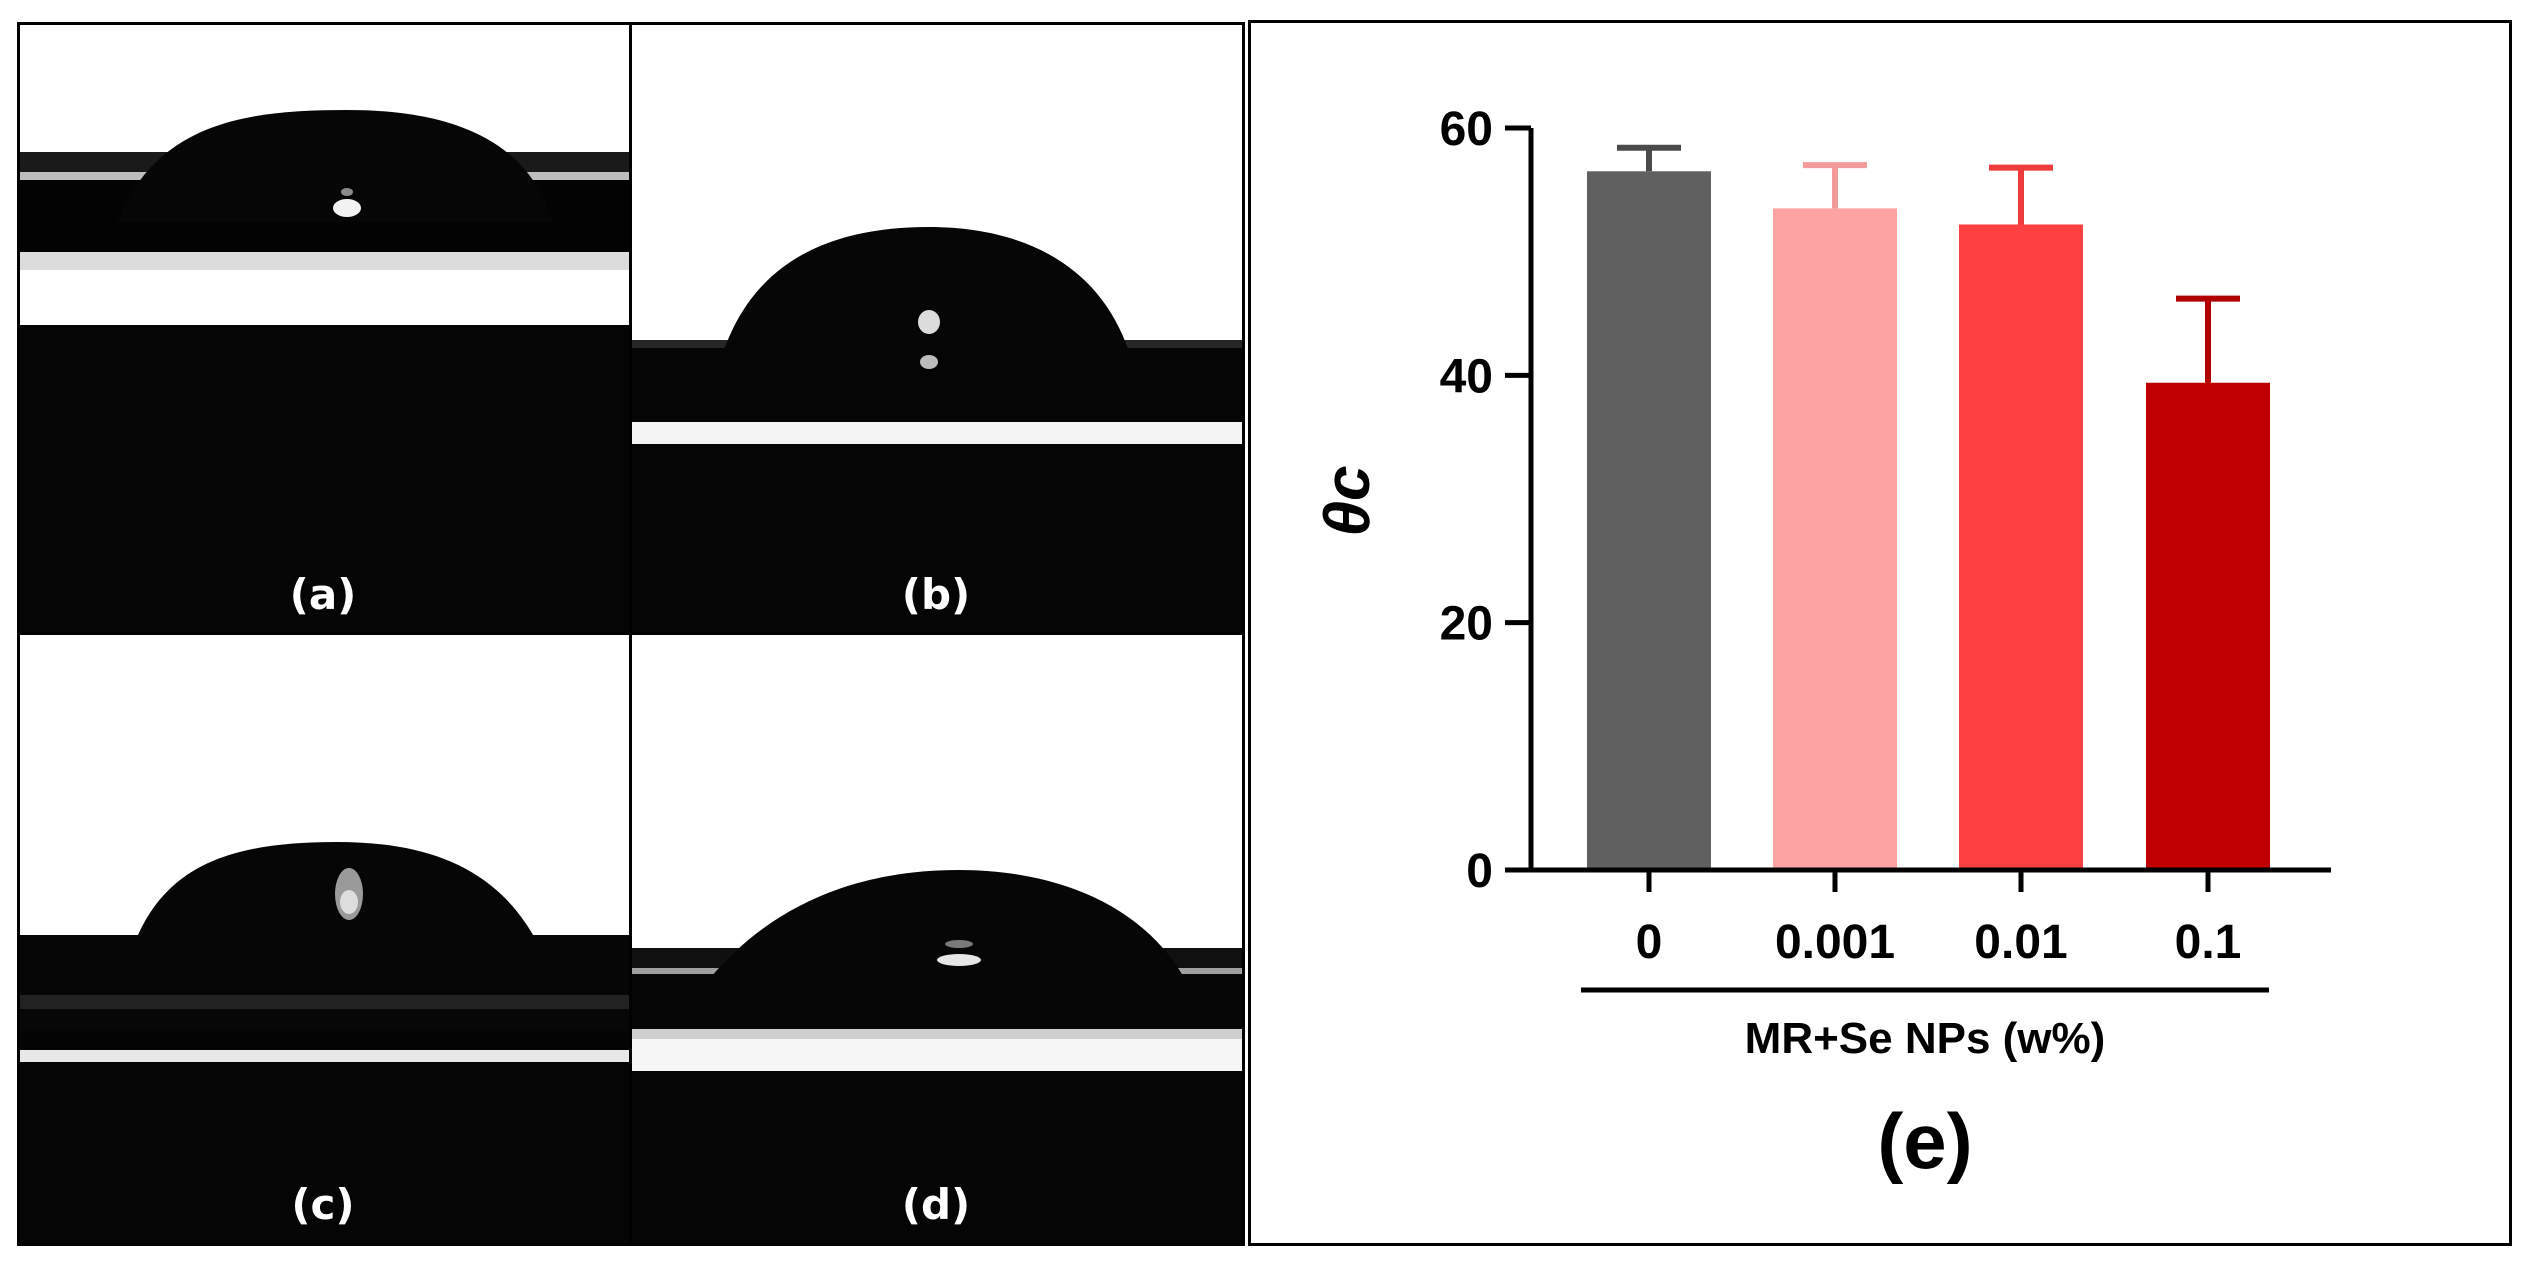  I want to click on y-tick-label-60: 60, so click(1466, 129).